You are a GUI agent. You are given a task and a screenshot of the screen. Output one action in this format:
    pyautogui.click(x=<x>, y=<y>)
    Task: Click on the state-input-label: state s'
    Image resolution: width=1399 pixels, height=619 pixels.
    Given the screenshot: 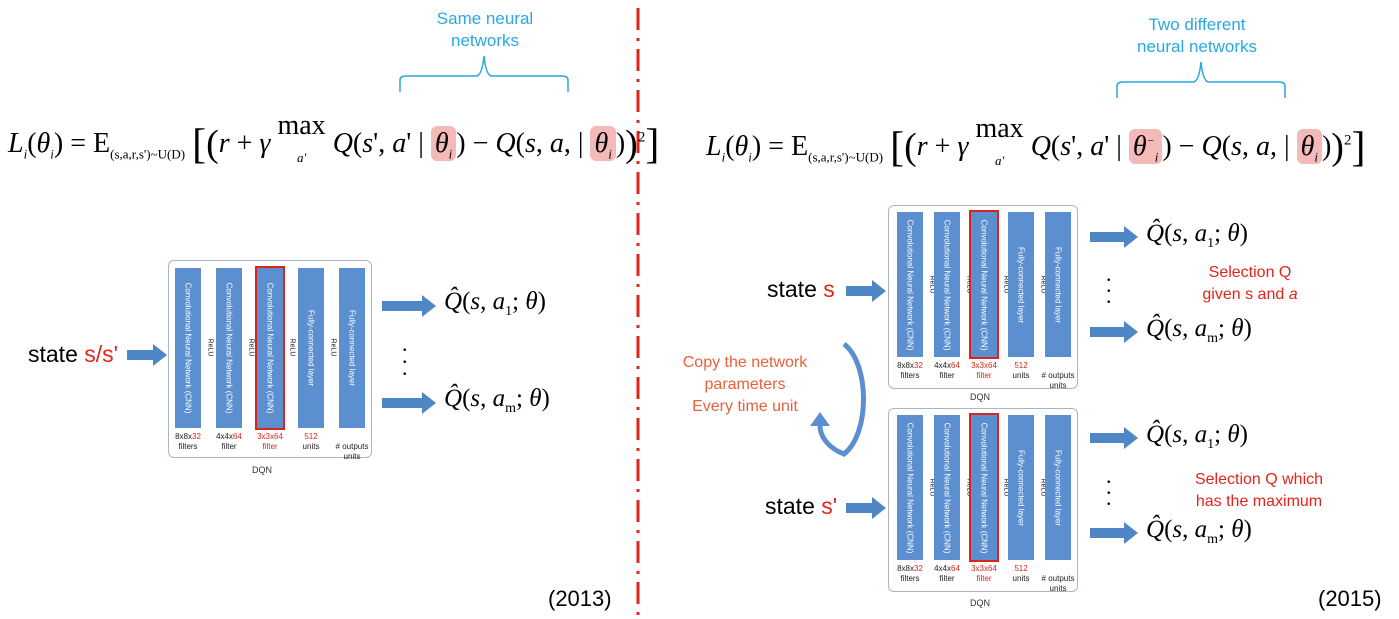 What is the action you would take?
    pyautogui.click(x=801, y=506)
    